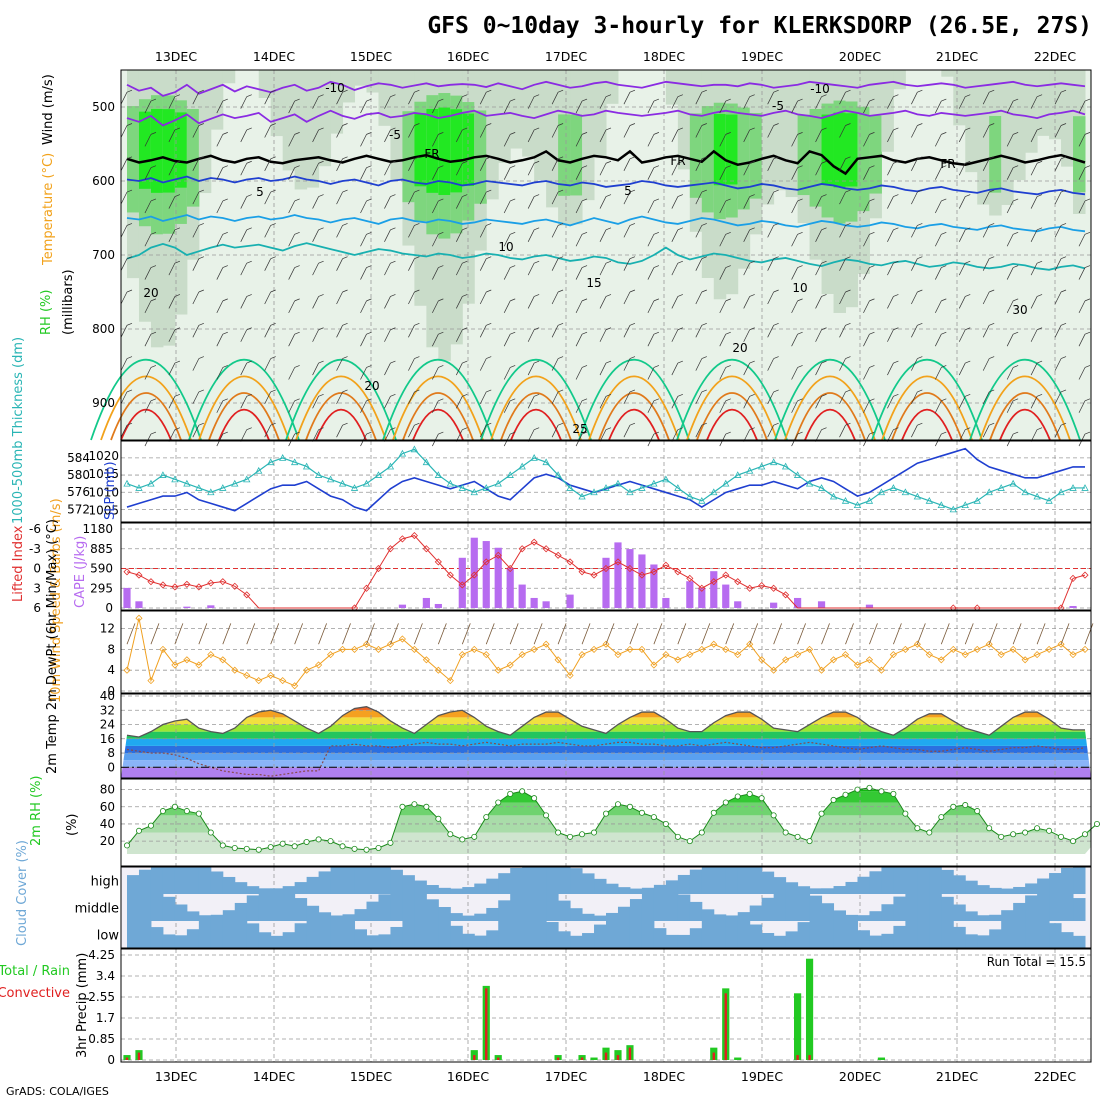 This screenshot has width=1100, height=1100. I want to click on temperature-band, so click(606, 742).